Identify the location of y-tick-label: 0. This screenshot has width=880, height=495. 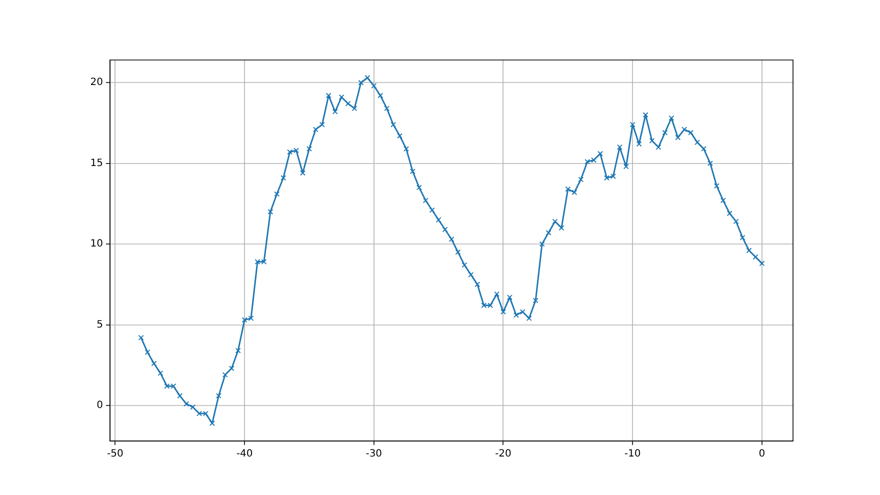
(99, 406).